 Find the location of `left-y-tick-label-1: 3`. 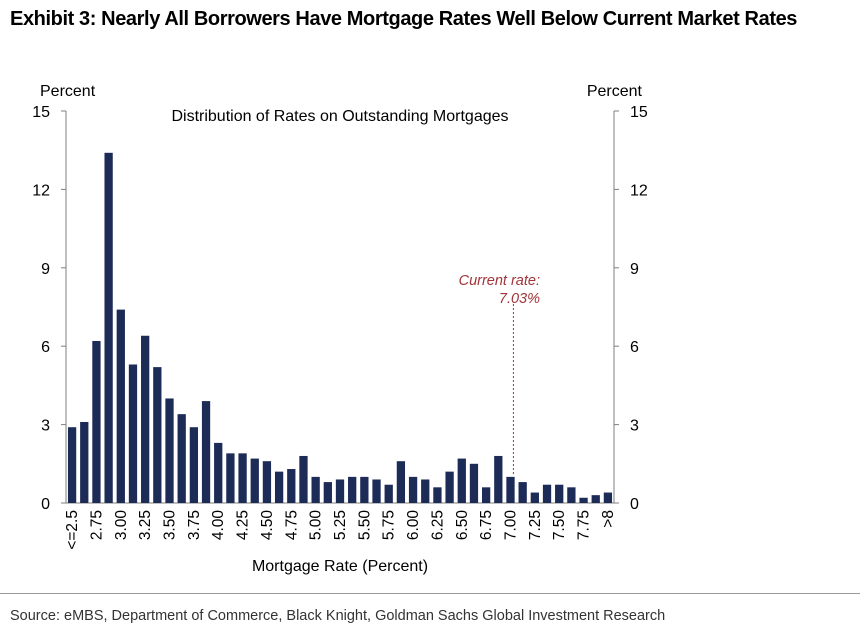

left-y-tick-label-1: 3 is located at coordinates (45, 426).